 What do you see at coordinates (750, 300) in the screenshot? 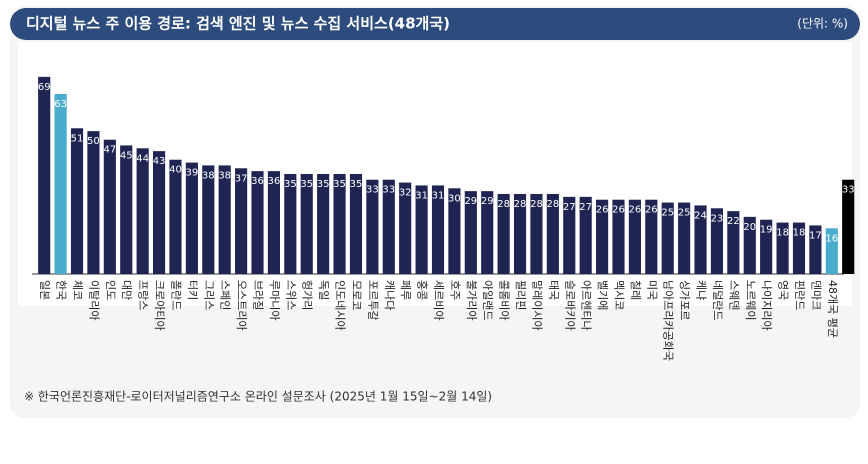
I see `x-tick-label: 노르웨이` at bounding box center [750, 300].